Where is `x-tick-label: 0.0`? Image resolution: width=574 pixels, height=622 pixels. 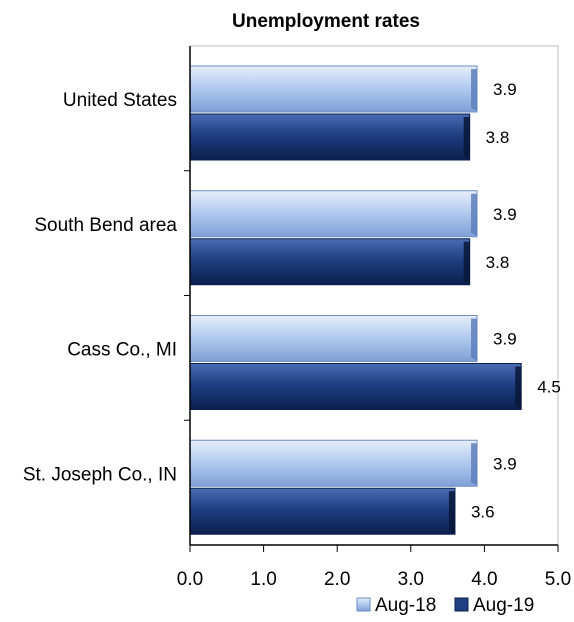 x-tick-label: 0.0 is located at coordinates (190, 579).